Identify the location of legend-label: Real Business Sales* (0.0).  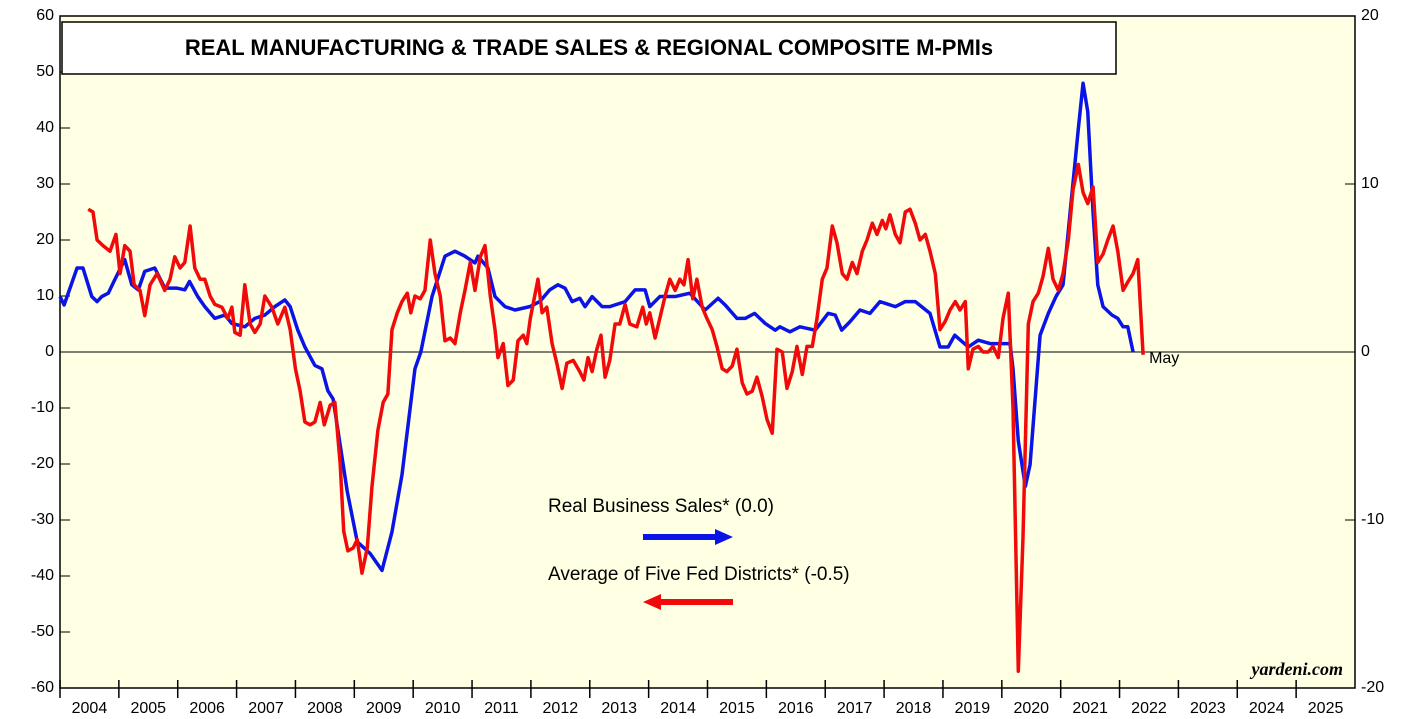
(661, 506).